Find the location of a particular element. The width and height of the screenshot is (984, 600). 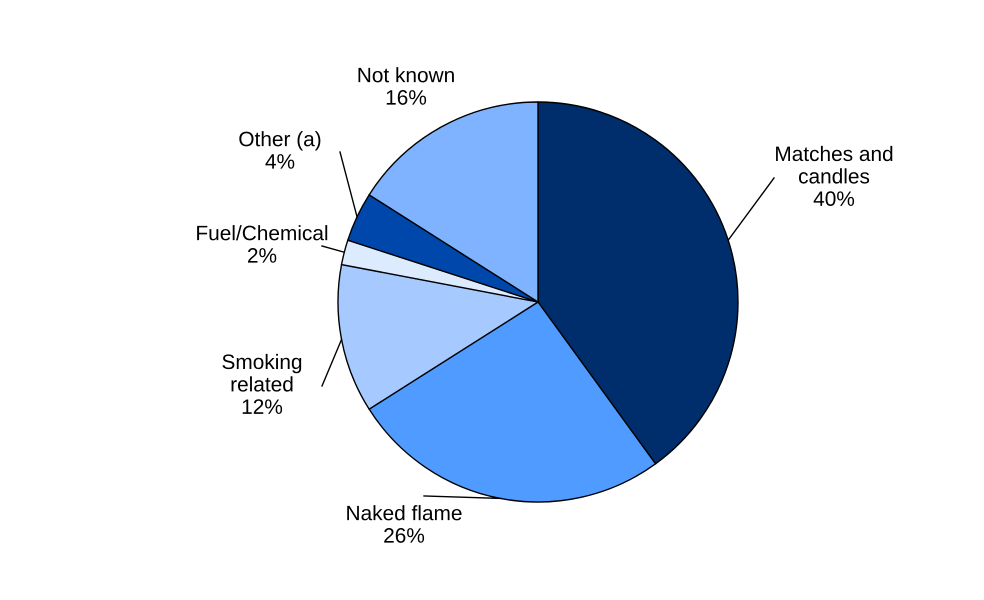

slice-label: Other (a) is located at coordinates (279, 140).